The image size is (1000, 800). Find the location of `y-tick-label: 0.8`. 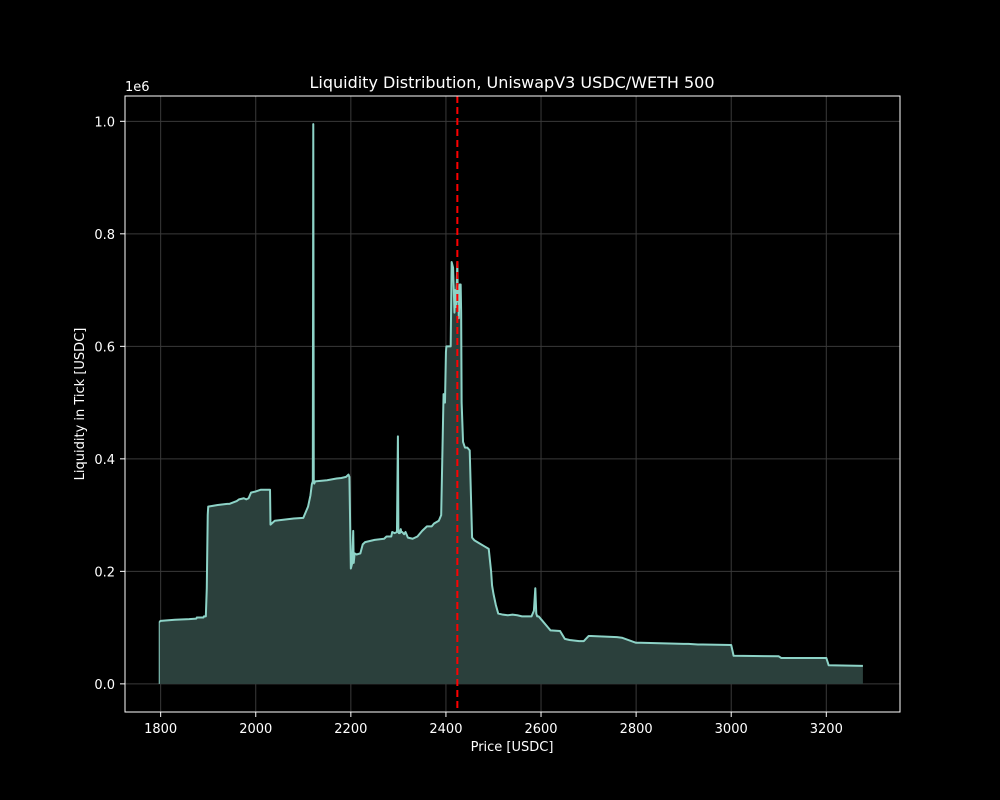

y-tick-label: 0.8 is located at coordinates (104, 235).